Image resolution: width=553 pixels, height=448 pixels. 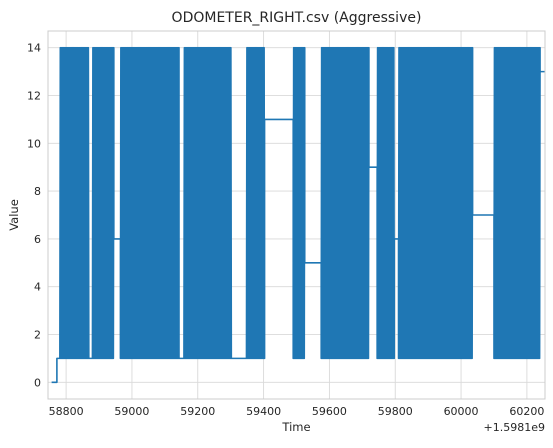 I want to click on y-tick-label: 14, so click(x=34, y=48).